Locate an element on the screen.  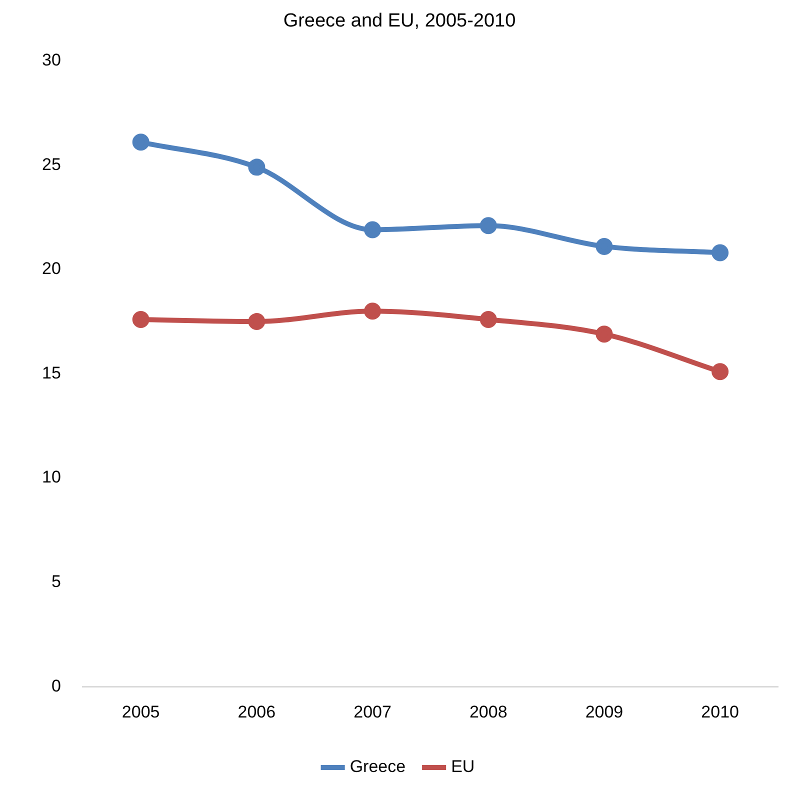
x-tick-label: 2009 is located at coordinates (604, 712).